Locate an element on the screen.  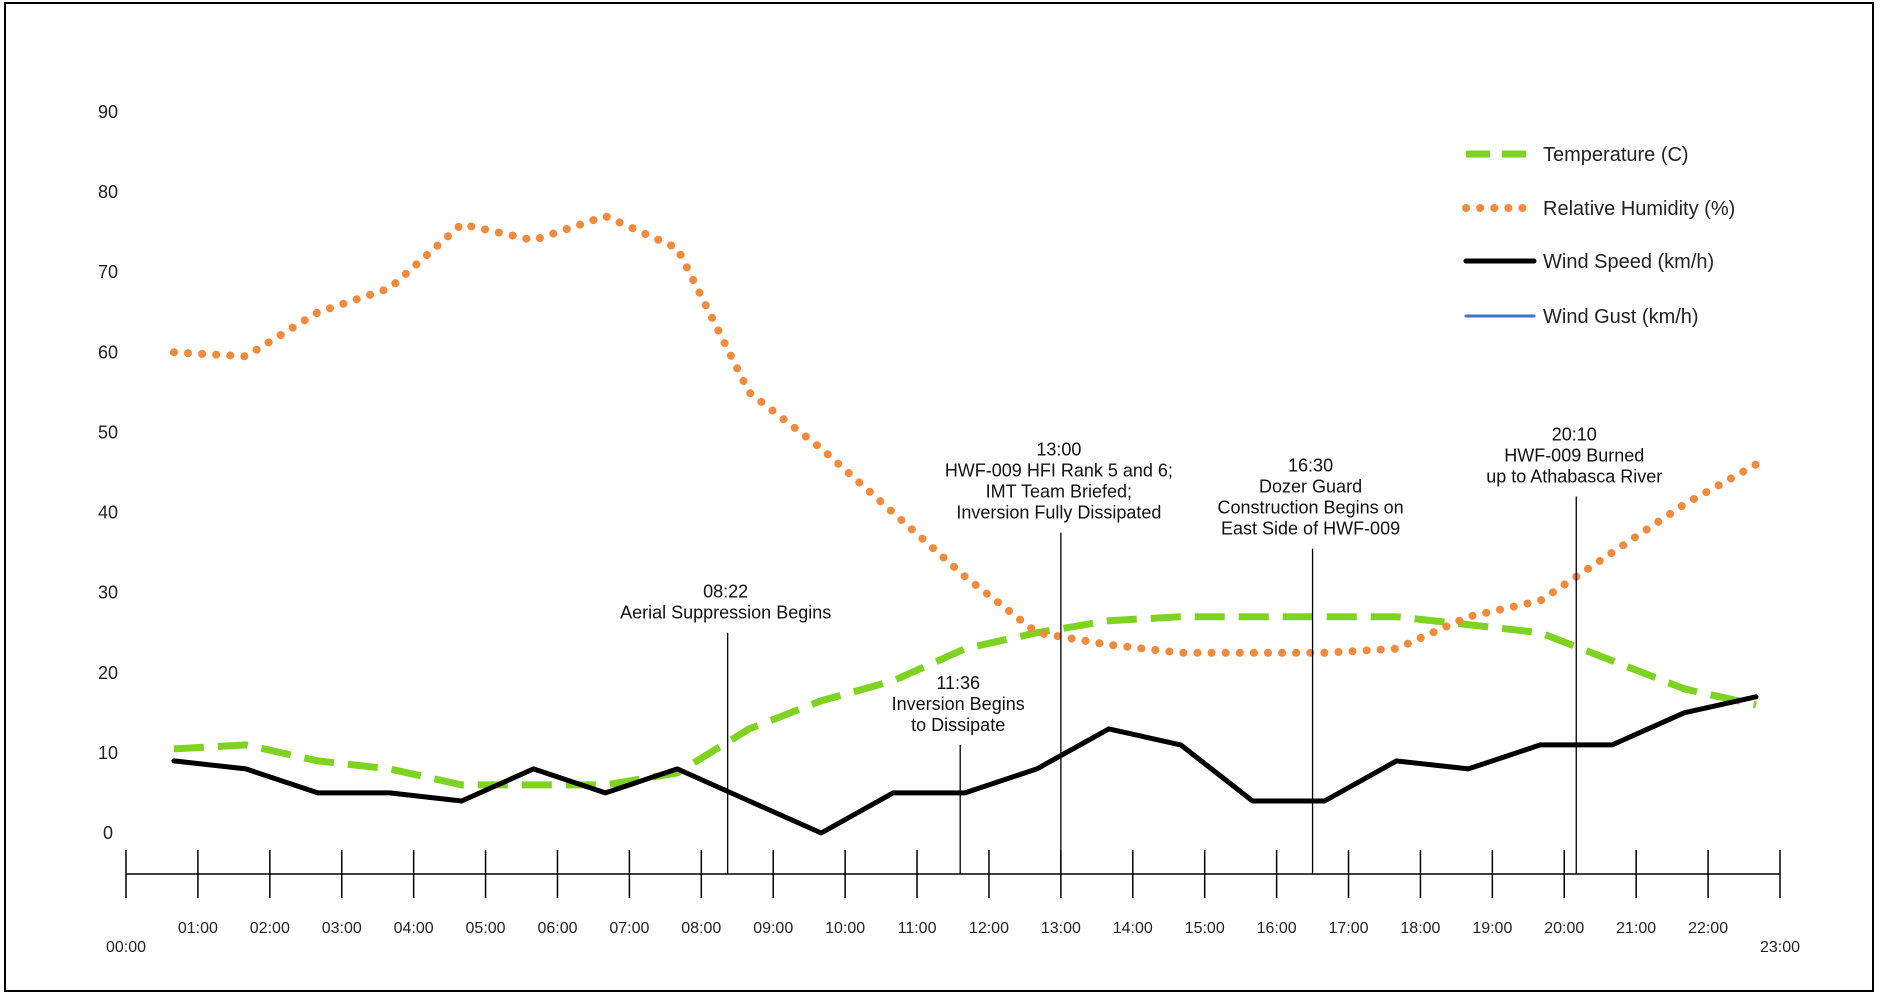
x-end-label: 23:00 is located at coordinates (1780, 947).